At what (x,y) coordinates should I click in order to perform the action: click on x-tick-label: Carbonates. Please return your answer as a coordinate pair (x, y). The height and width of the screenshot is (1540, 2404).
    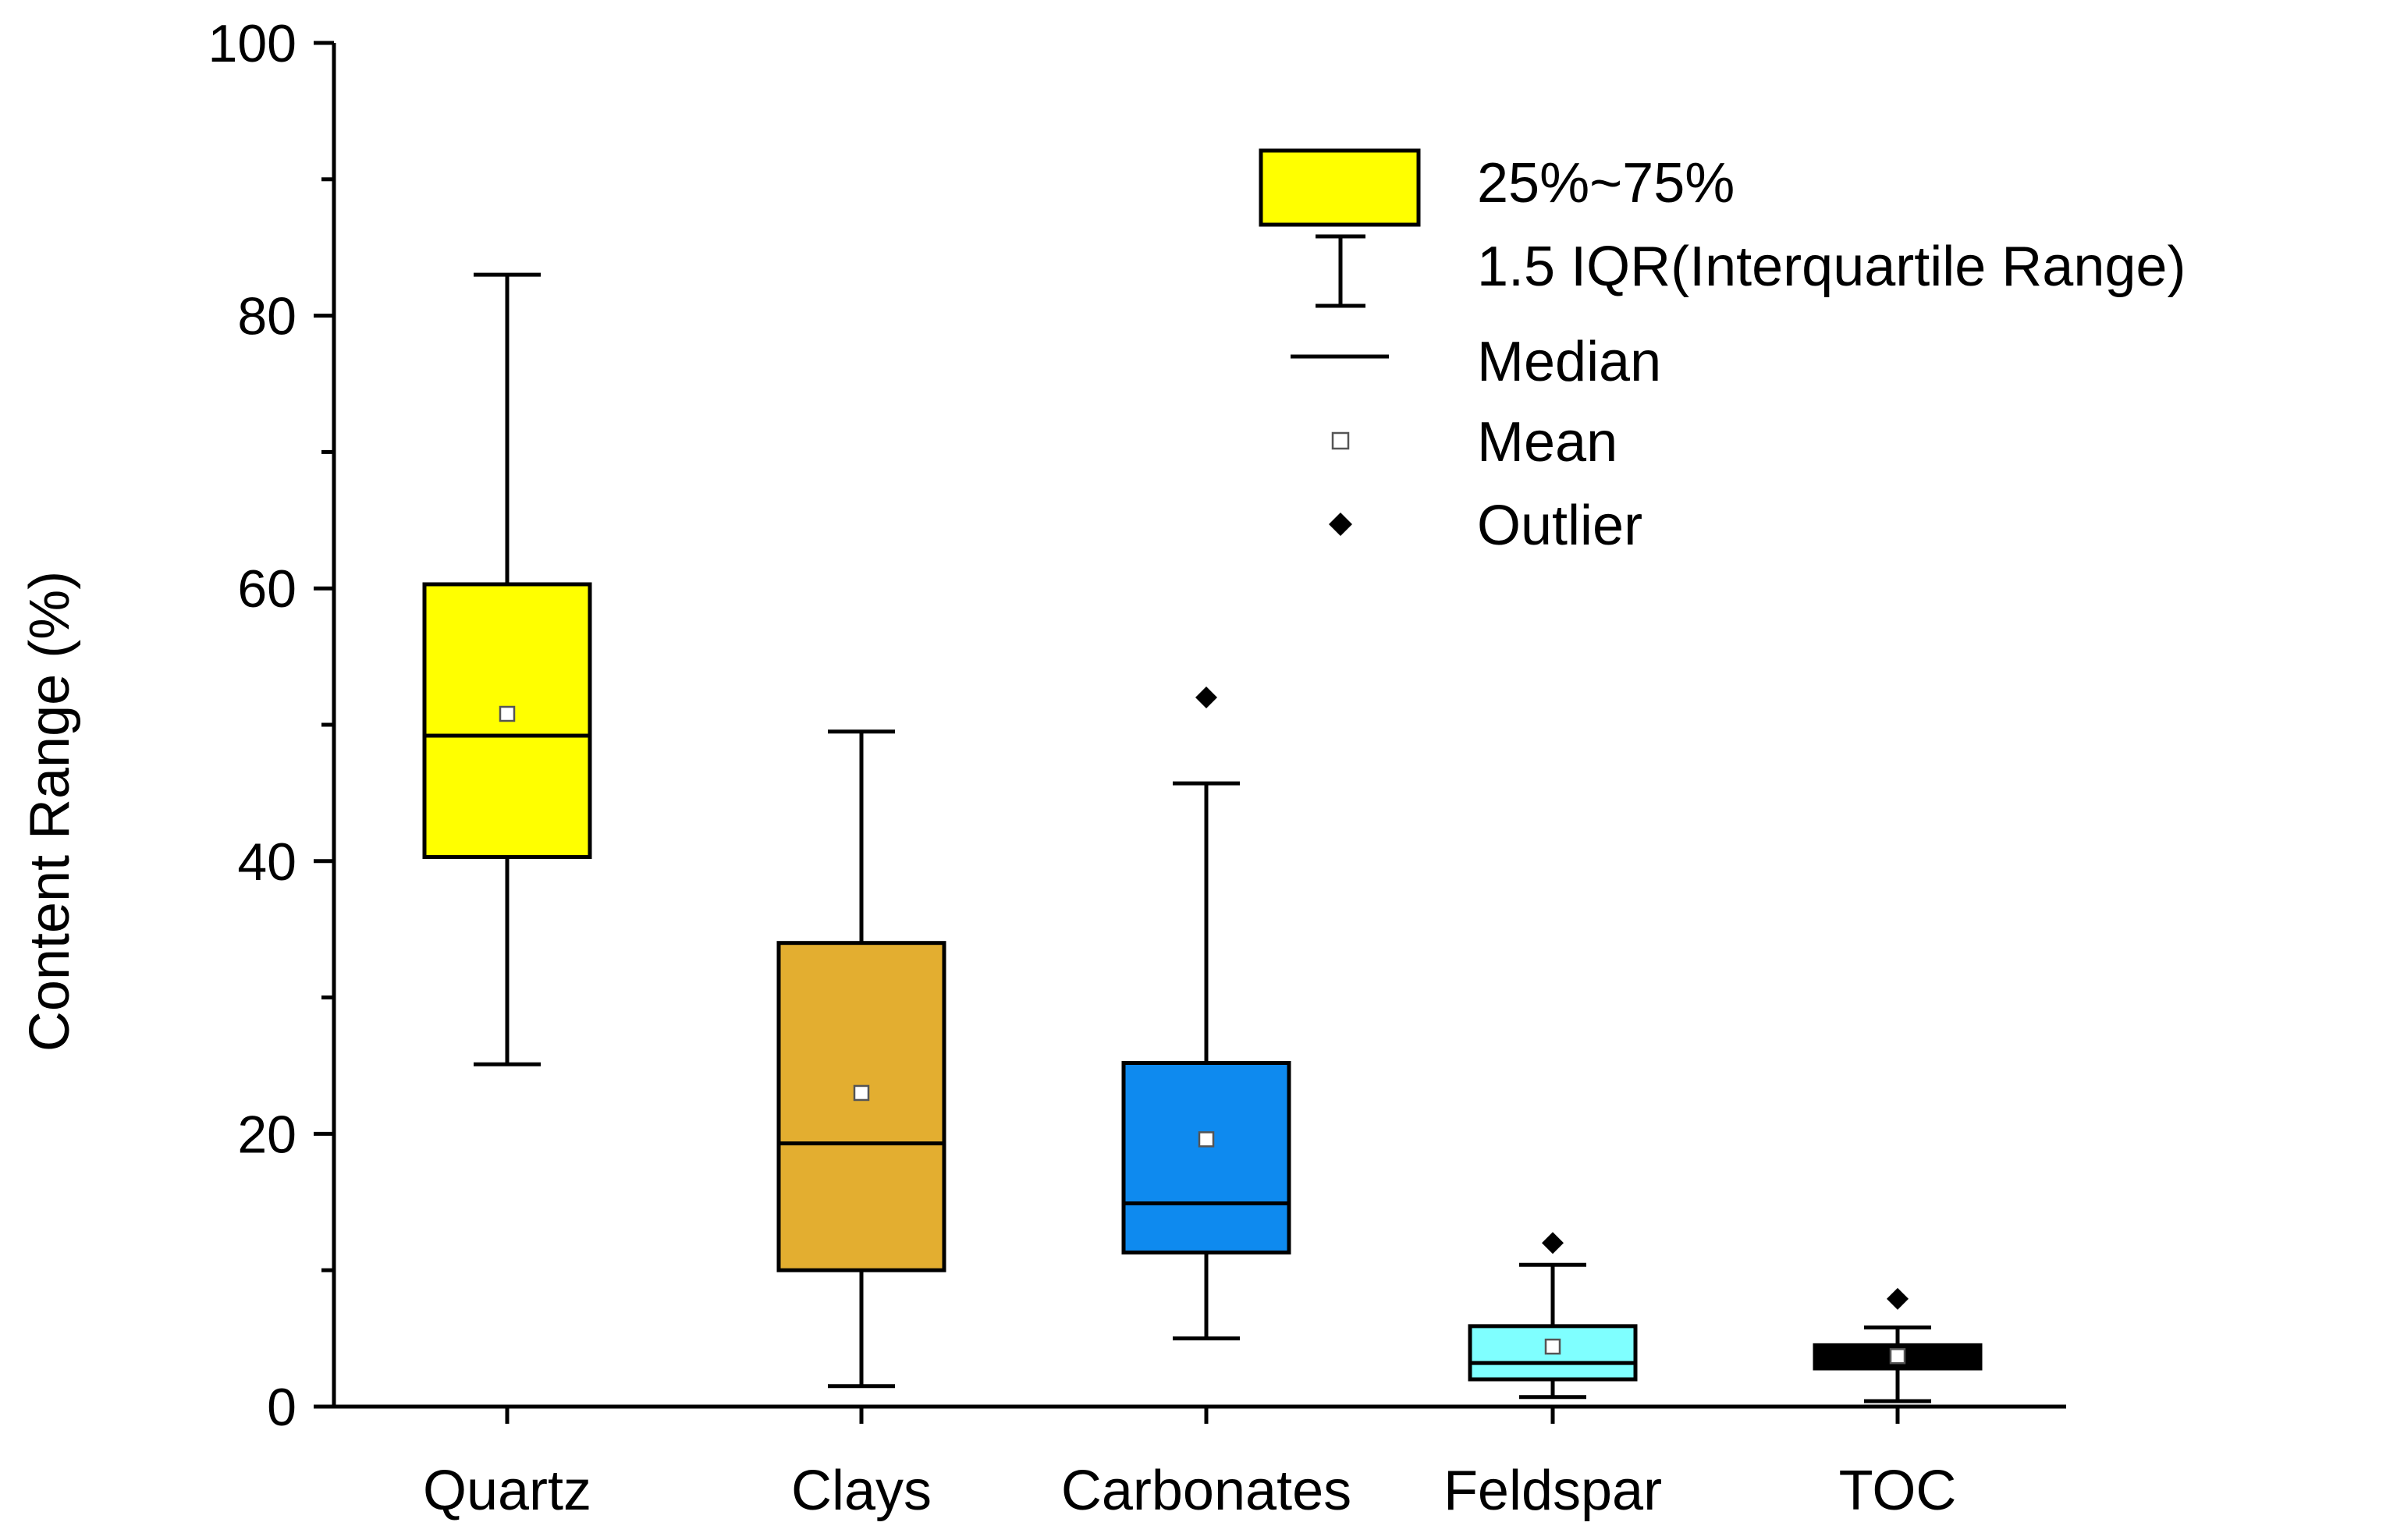
    Looking at the image, I should click on (1206, 1491).